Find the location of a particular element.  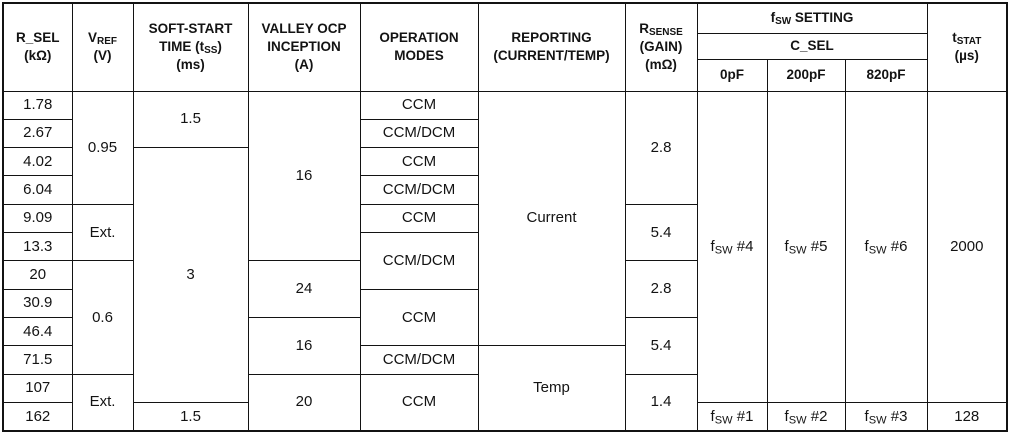

r-sense-label: R is located at coordinates (644, 28).